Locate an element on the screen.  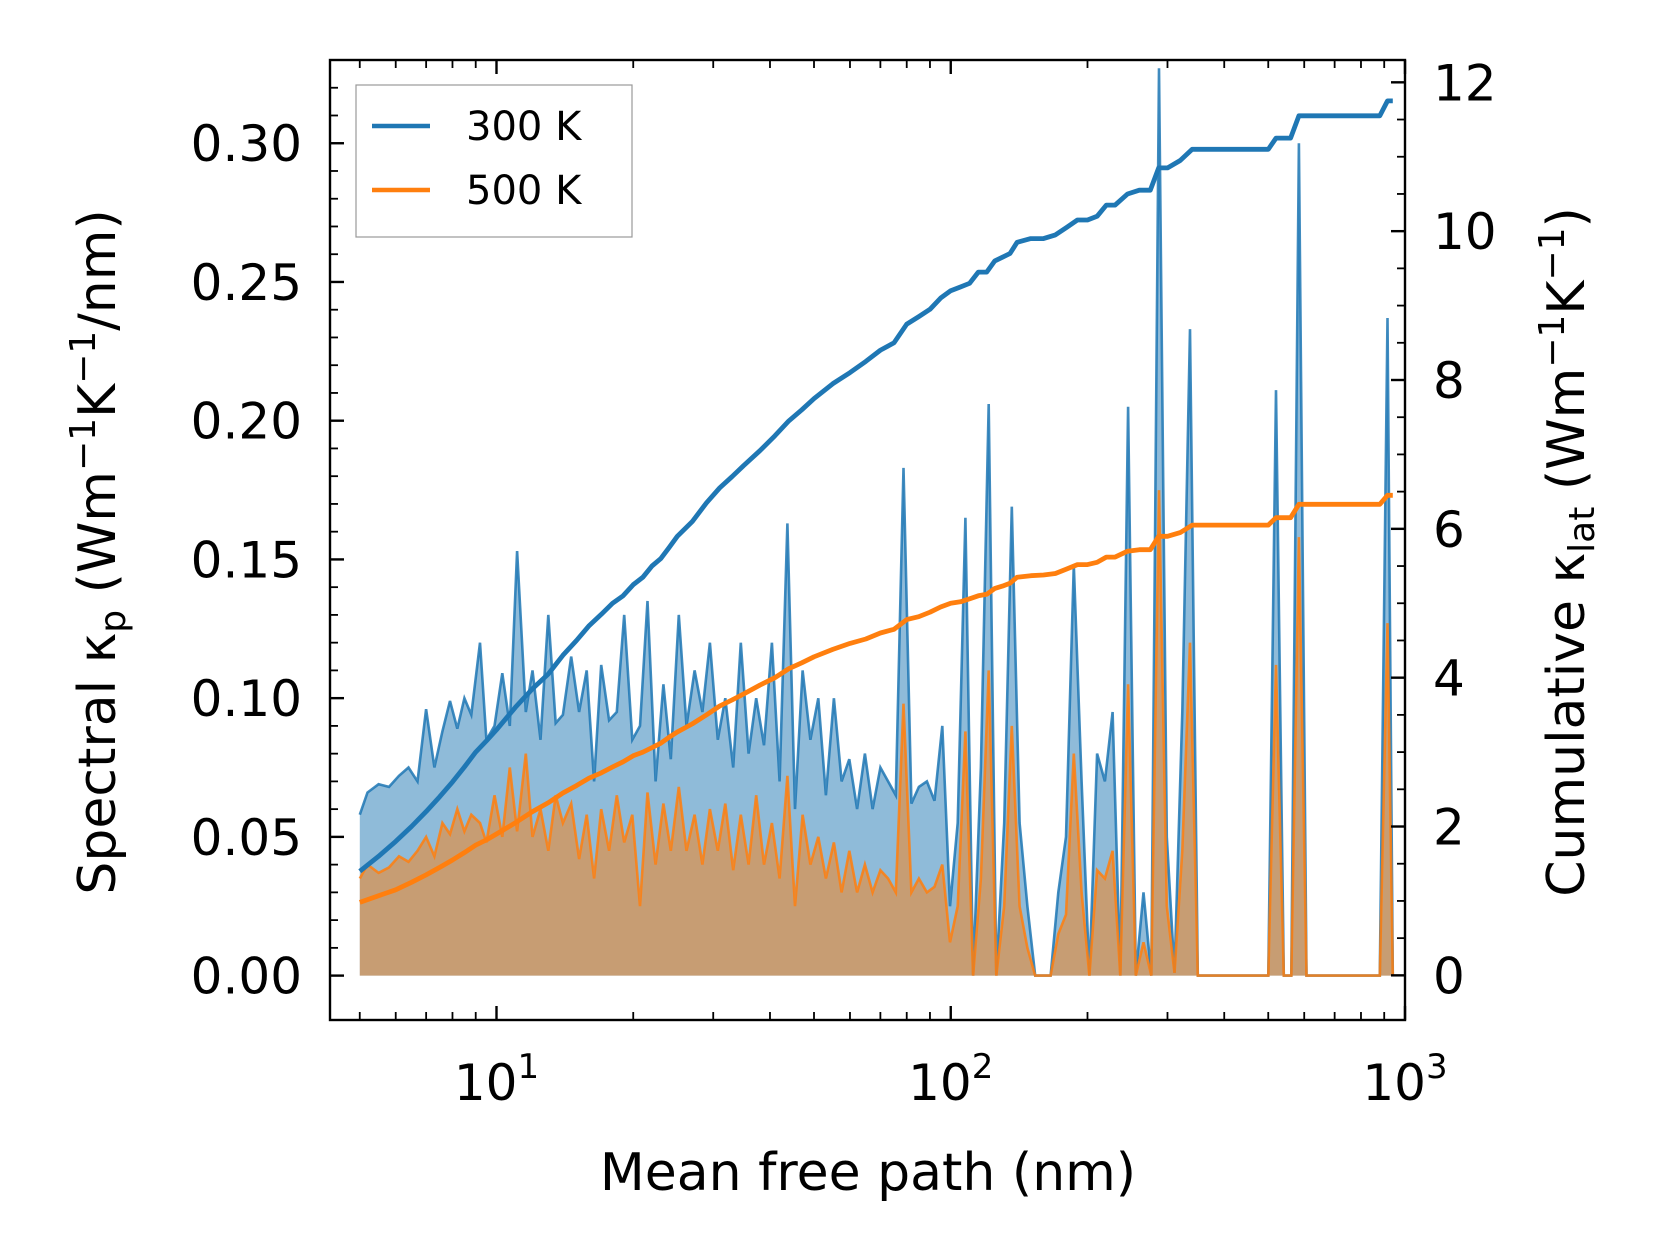
y-left-label-sup2: −1 is located at coordinates (83, 357).